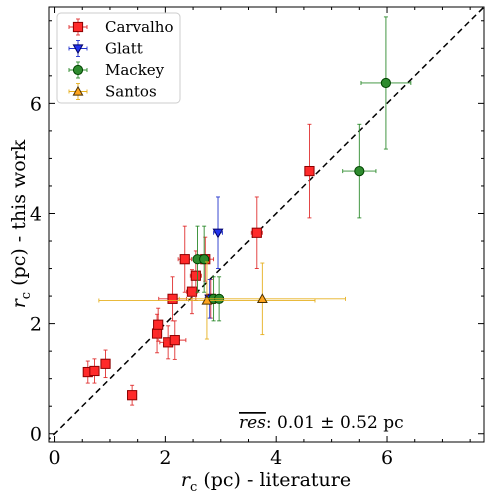 The height and width of the screenshot is (497, 491). What do you see at coordinates (36, 214) in the screenshot?
I see `y-tick-label: 4` at bounding box center [36, 214].